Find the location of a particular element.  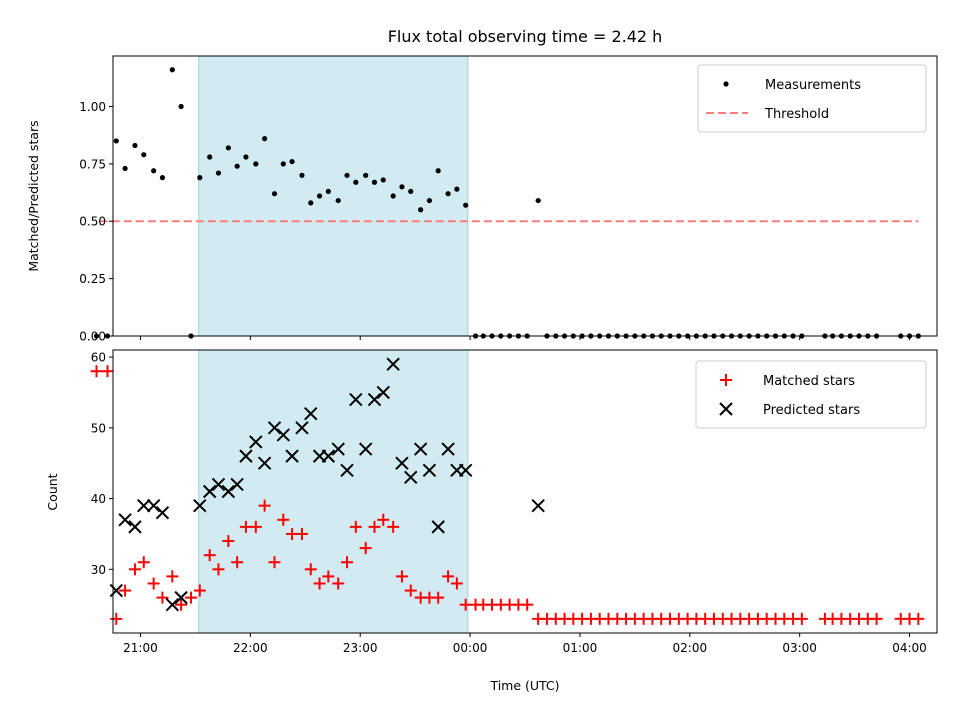

bottom-x-ticks: 21:00 22:00 23:00 00:00 01:00 02:00 03:00 04:00 is located at coordinates (525, 644).